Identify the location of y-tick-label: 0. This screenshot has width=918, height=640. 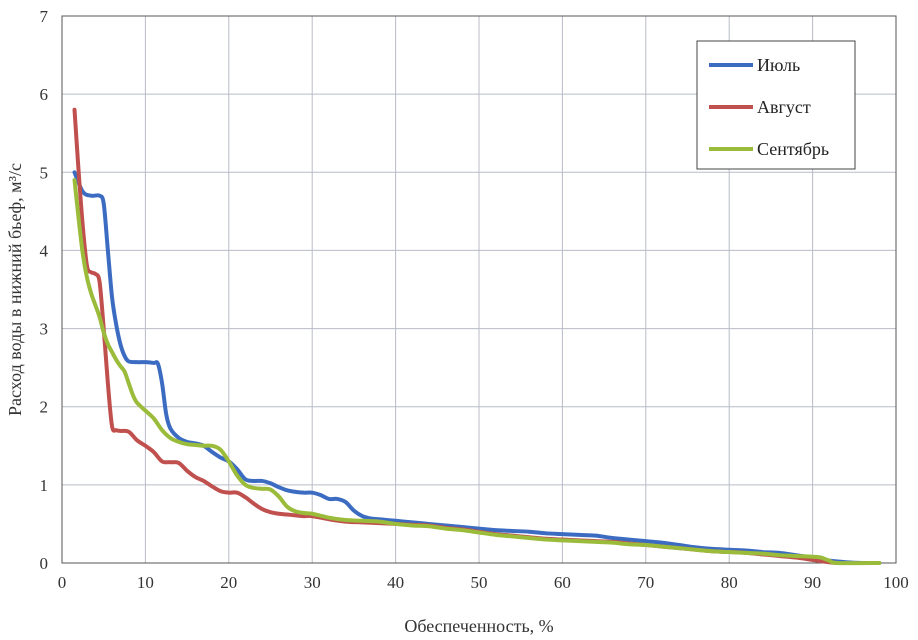
(44, 563).